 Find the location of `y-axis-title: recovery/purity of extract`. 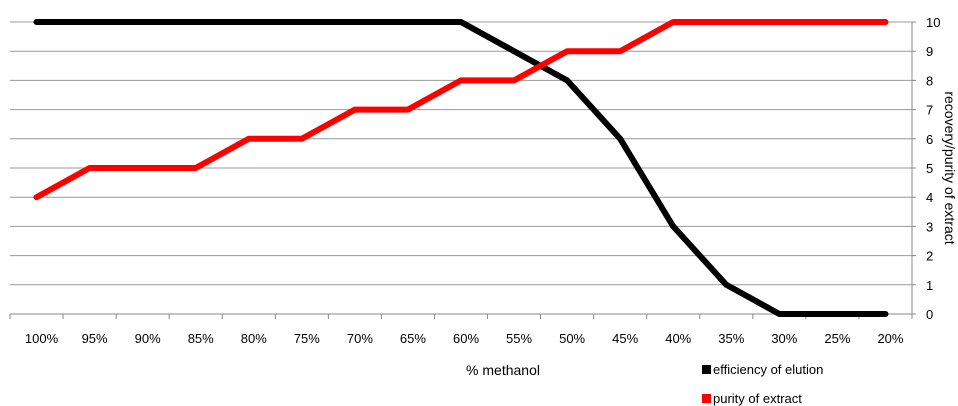

y-axis-title: recovery/purity of extract is located at coordinates (950, 167).